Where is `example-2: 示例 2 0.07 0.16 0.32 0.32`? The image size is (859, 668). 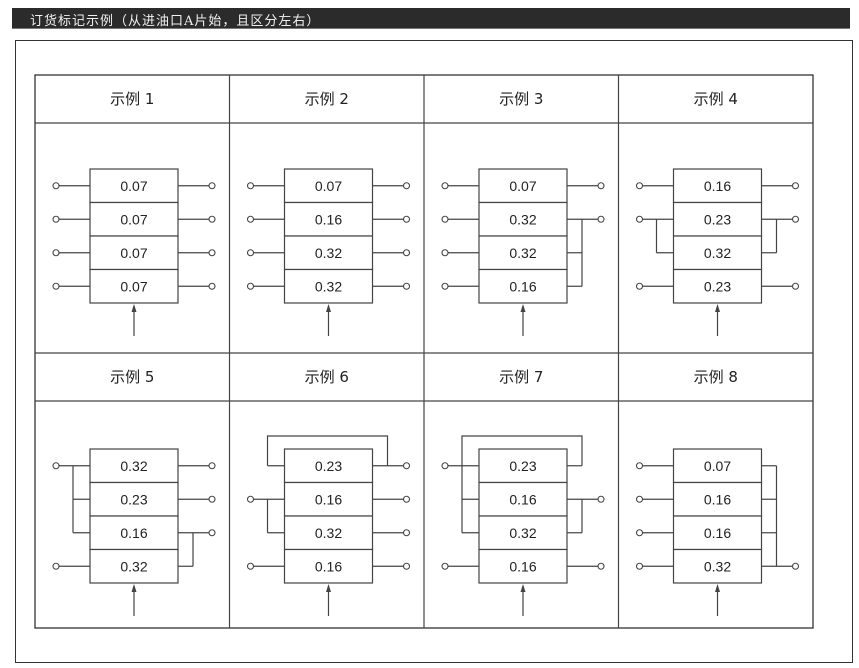
example-2: 示例 2 0.07 0.16 0.32 0.32 is located at coordinates (328, 213).